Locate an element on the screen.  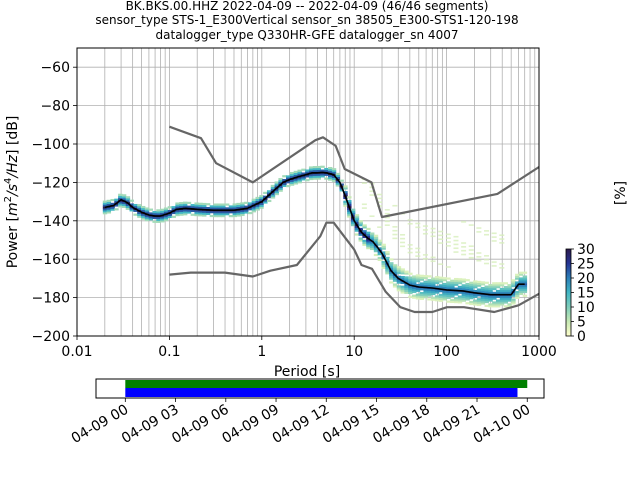
y-axis-label: Power [m2/s4/Hz] [dB] is located at coordinates (12, 192).